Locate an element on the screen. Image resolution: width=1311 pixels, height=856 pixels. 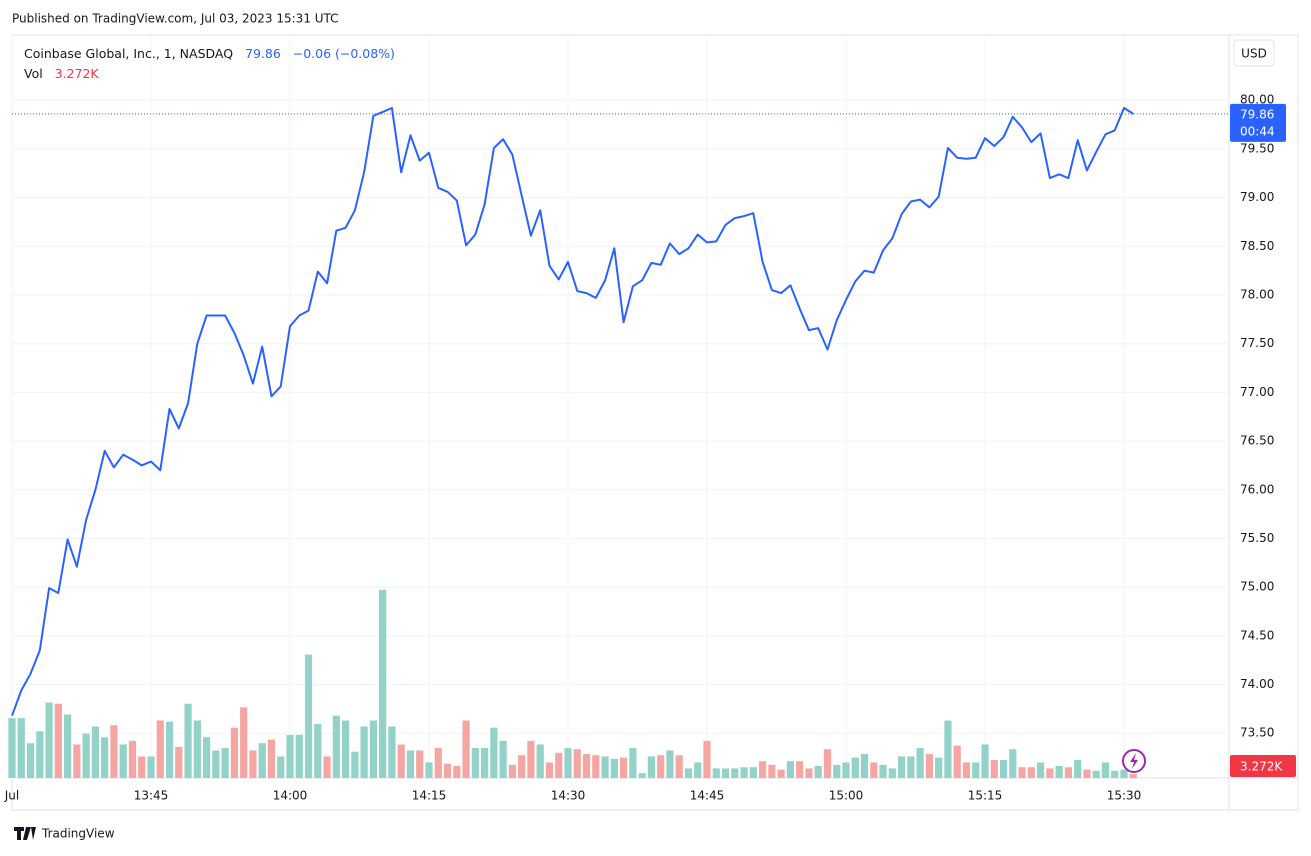
currency-box is located at coordinates (1254, 53).